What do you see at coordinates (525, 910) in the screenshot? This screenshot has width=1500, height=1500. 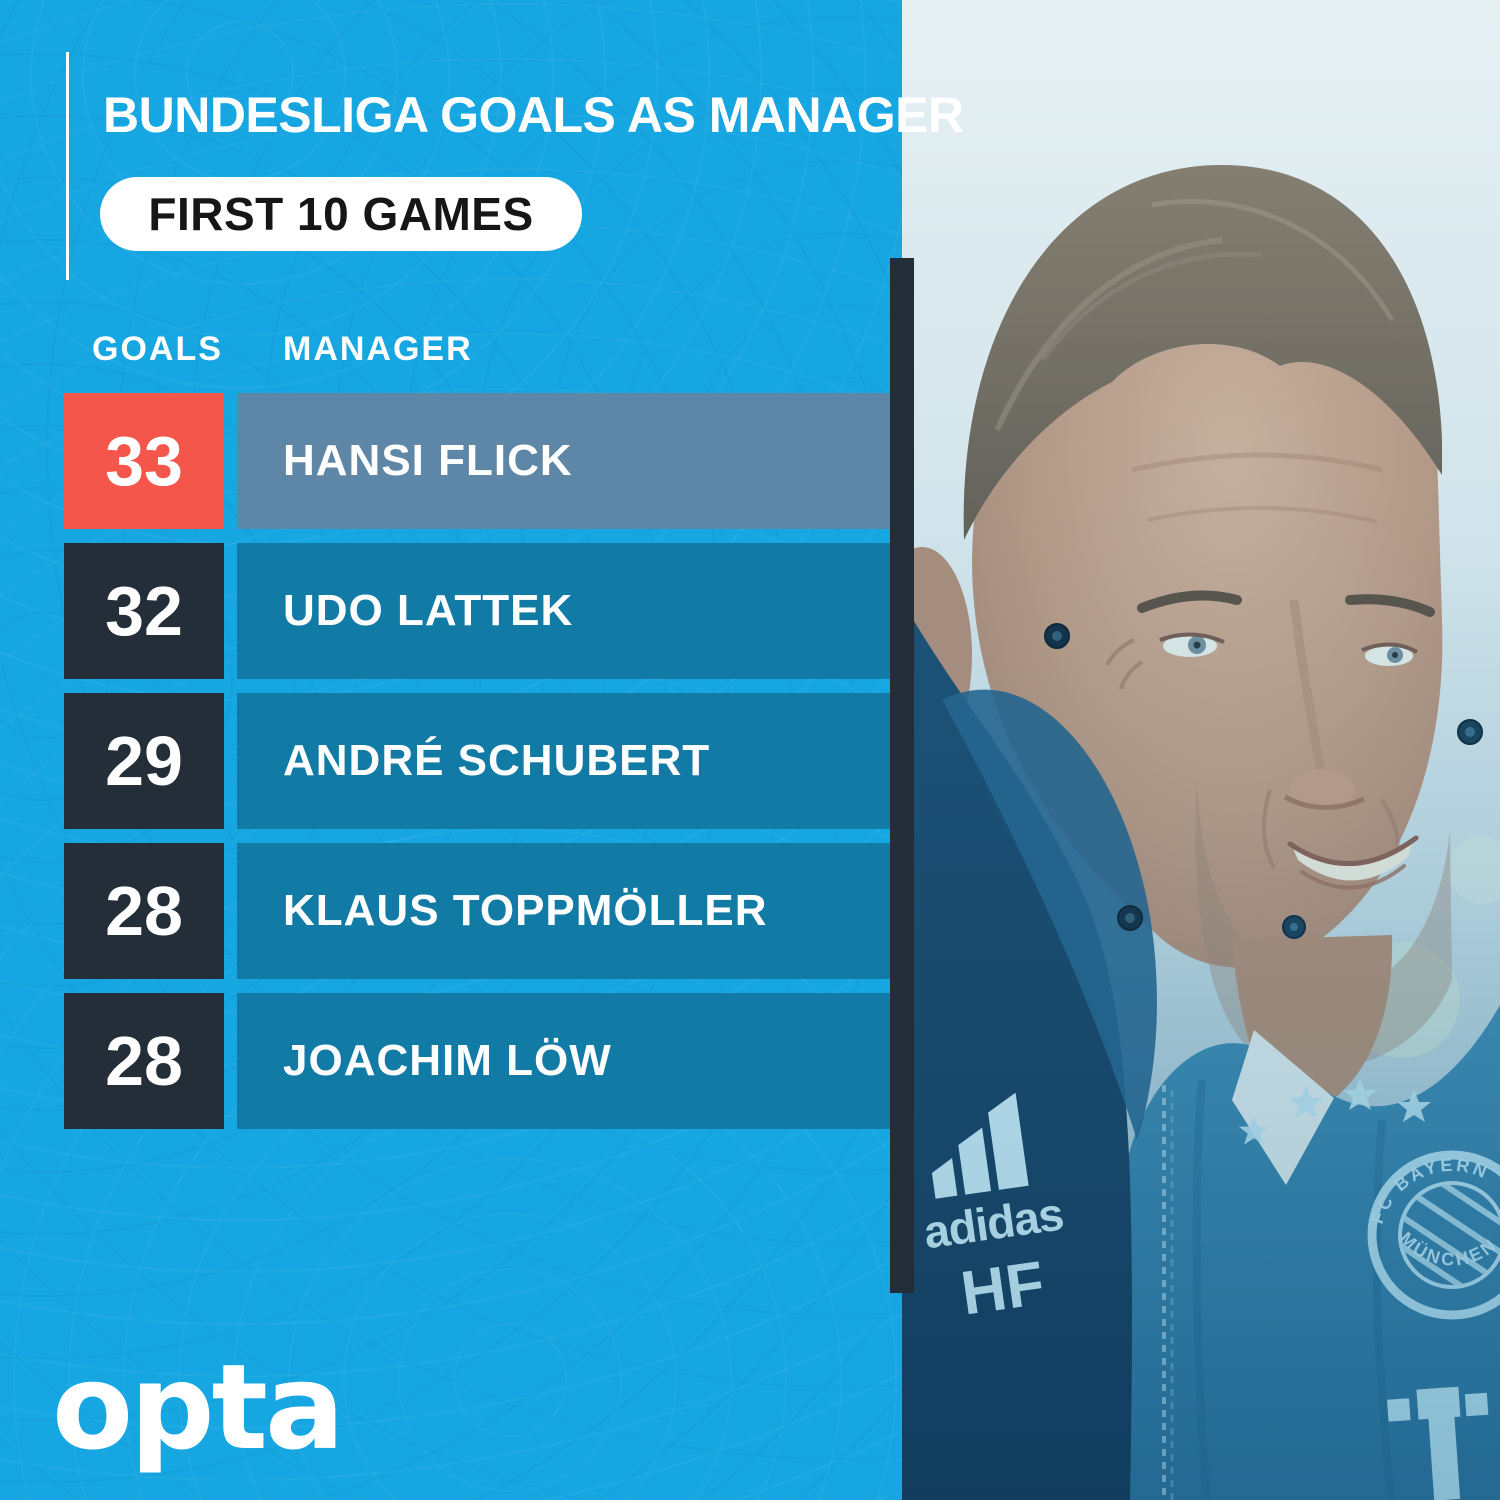 I see `manager-name: KLAUS TOPPMÖLLER` at bounding box center [525, 910].